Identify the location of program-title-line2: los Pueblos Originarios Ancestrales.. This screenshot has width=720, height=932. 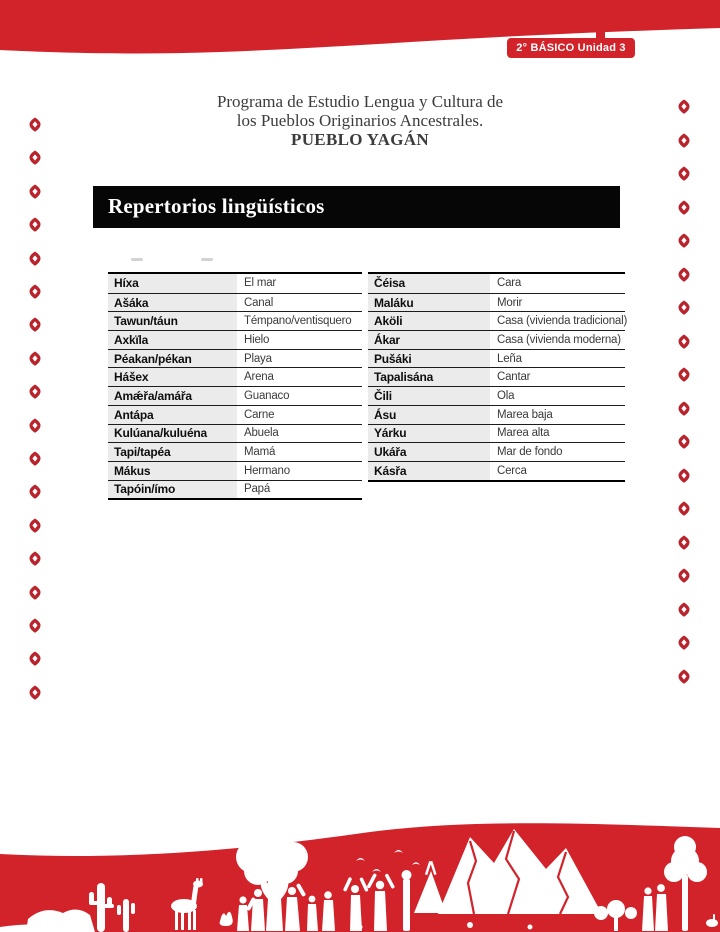
(360, 120).